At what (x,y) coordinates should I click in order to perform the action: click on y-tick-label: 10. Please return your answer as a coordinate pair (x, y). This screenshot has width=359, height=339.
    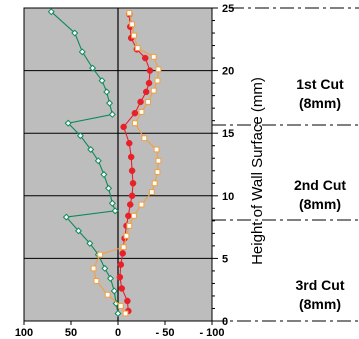
    Looking at the image, I should click on (228, 197).